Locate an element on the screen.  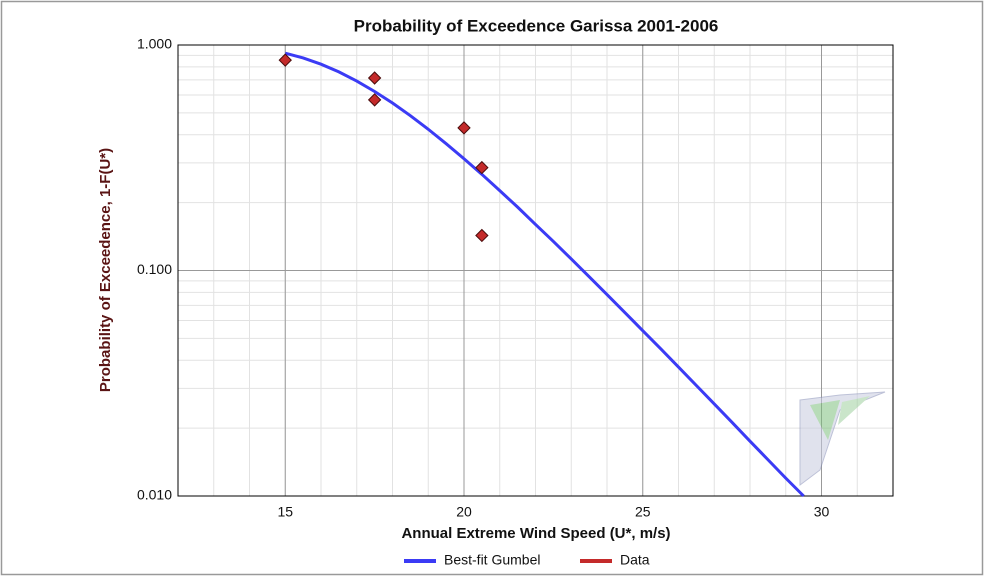
x-tick-label: 25 is located at coordinates (643, 512).